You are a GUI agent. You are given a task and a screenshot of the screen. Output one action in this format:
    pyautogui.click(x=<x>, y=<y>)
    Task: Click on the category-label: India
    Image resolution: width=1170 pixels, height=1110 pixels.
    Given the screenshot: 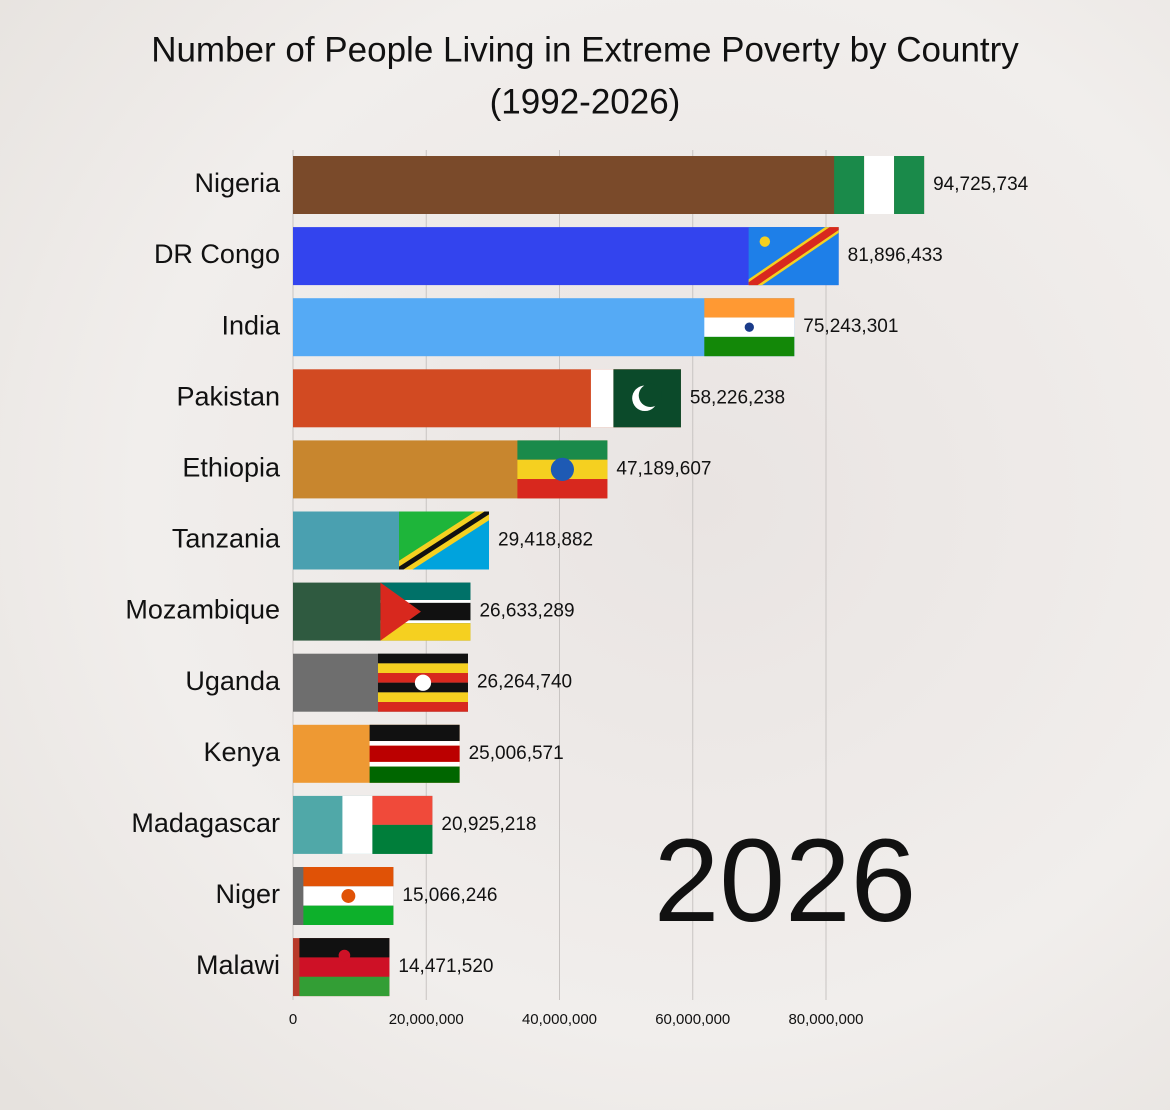 What is the action you would take?
    pyautogui.click(x=251, y=325)
    